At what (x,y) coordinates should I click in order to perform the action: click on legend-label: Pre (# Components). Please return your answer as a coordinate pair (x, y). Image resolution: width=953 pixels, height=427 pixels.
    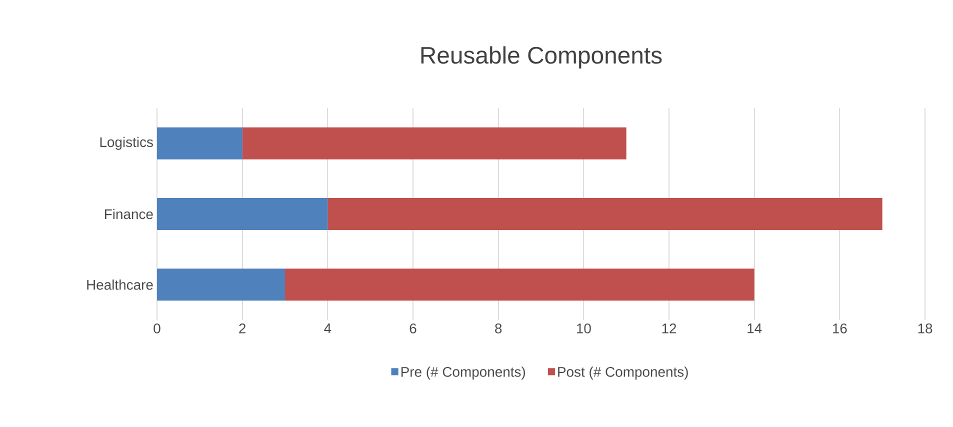
    Looking at the image, I should click on (463, 373).